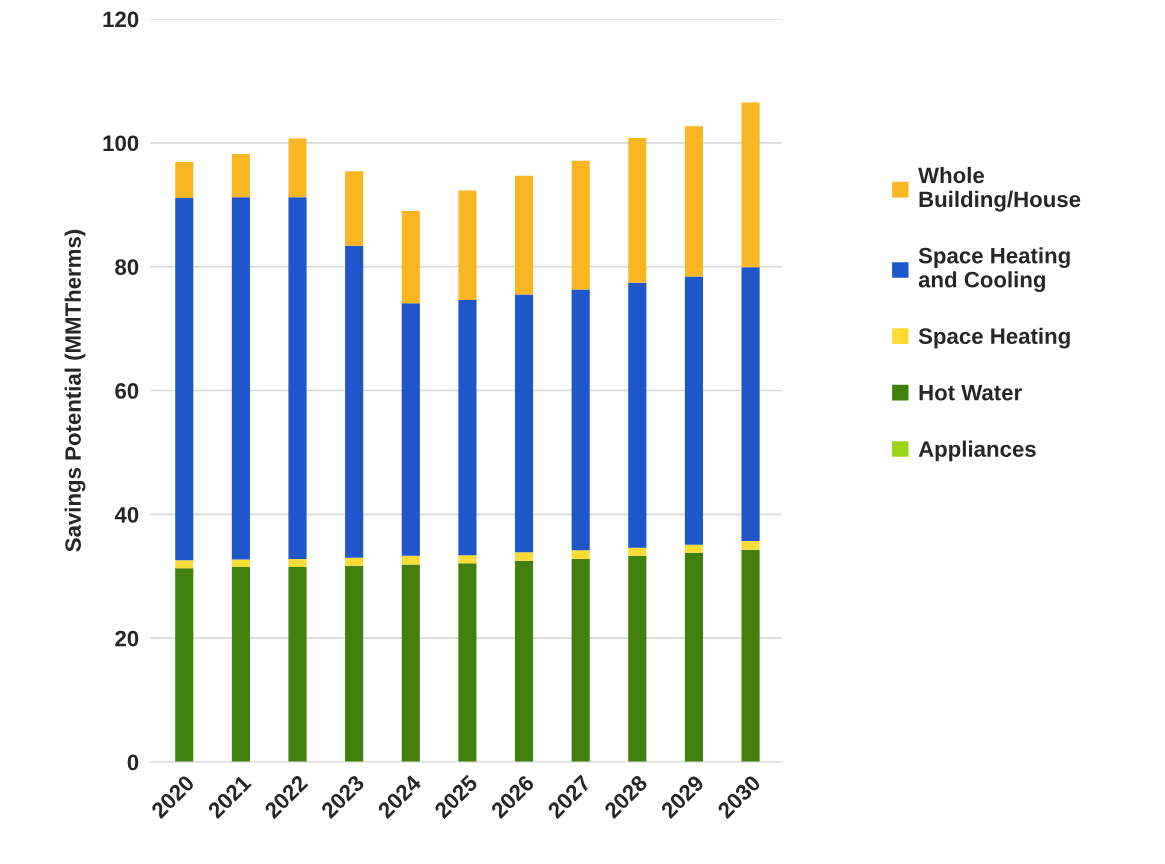 The width and height of the screenshot is (1165, 864). I want to click on y-tick-label: 0, so click(133, 762).